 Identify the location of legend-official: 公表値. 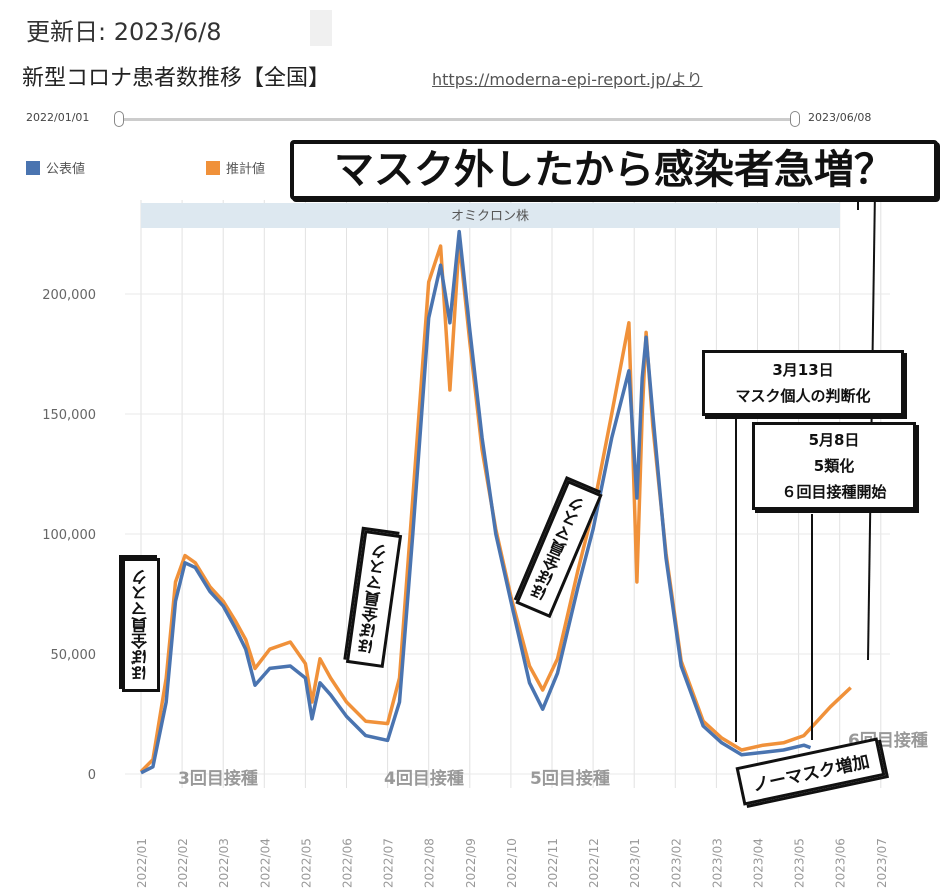
(55, 167).